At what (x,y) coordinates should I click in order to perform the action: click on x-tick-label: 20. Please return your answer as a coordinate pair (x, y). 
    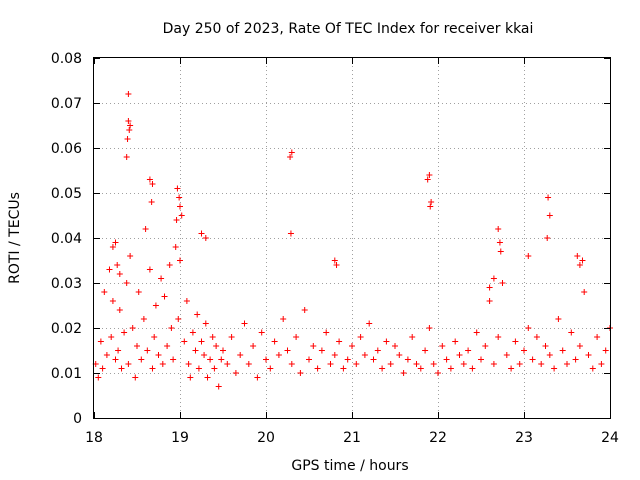
    Looking at the image, I should click on (266, 438).